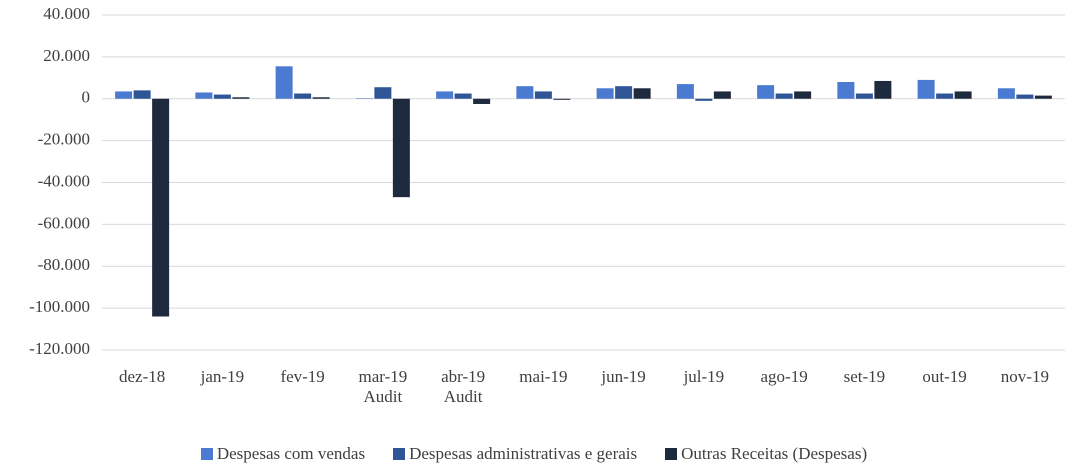 The width and height of the screenshot is (1068, 470). Describe the element at coordinates (774, 453) in the screenshot. I see `legend-label: Outras Receitas (Despesas)` at that location.